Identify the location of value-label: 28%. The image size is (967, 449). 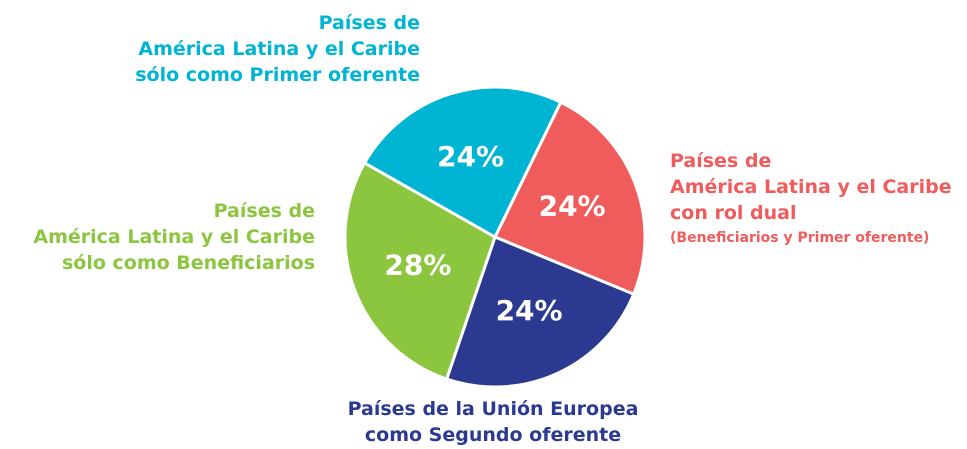
(417, 264).